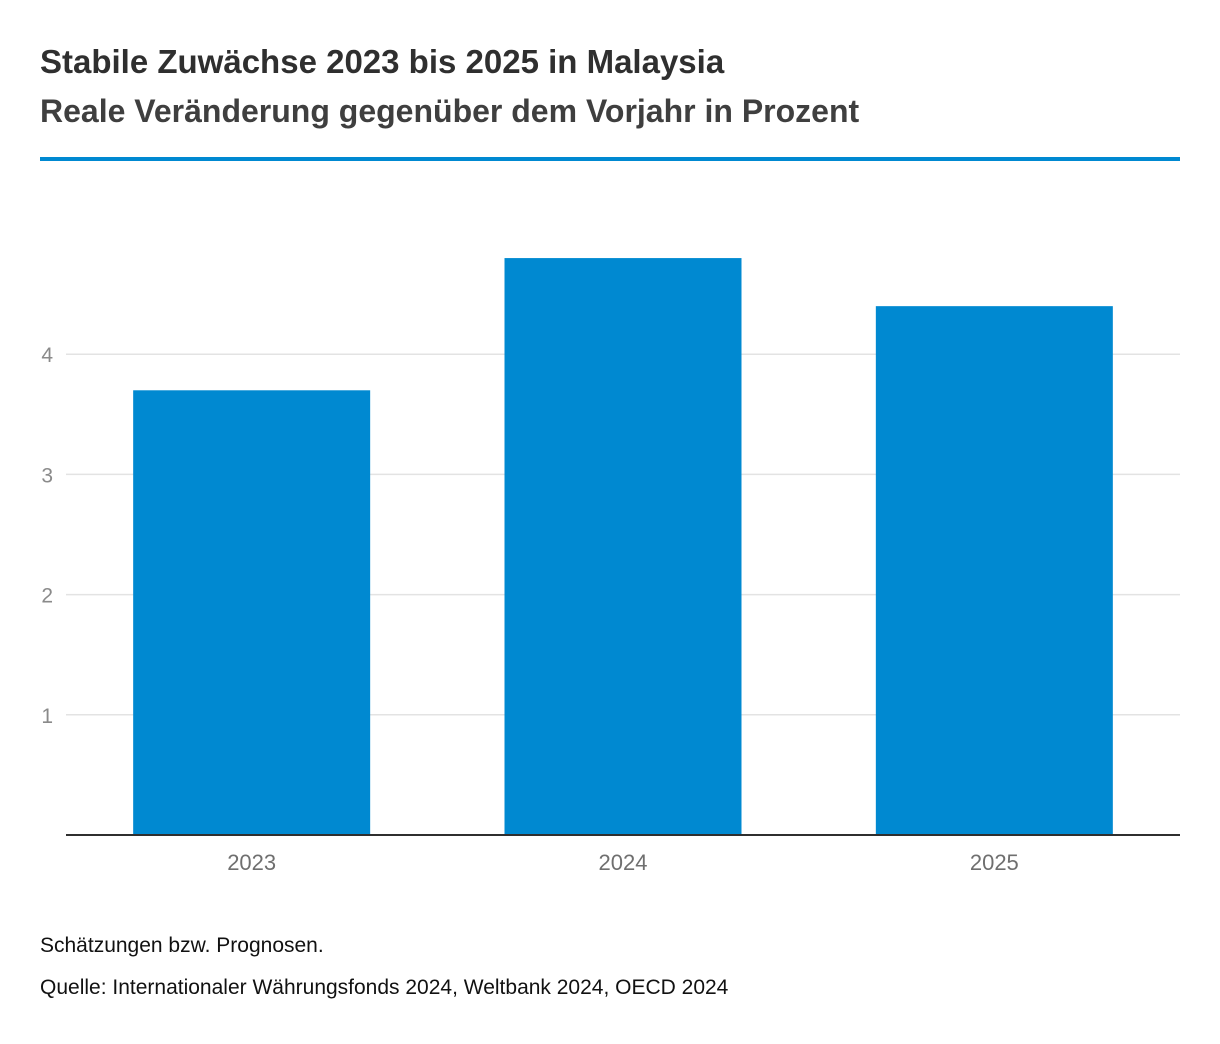  What do you see at coordinates (610, 159) in the screenshot?
I see `title-divider` at bounding box center [610, 159].